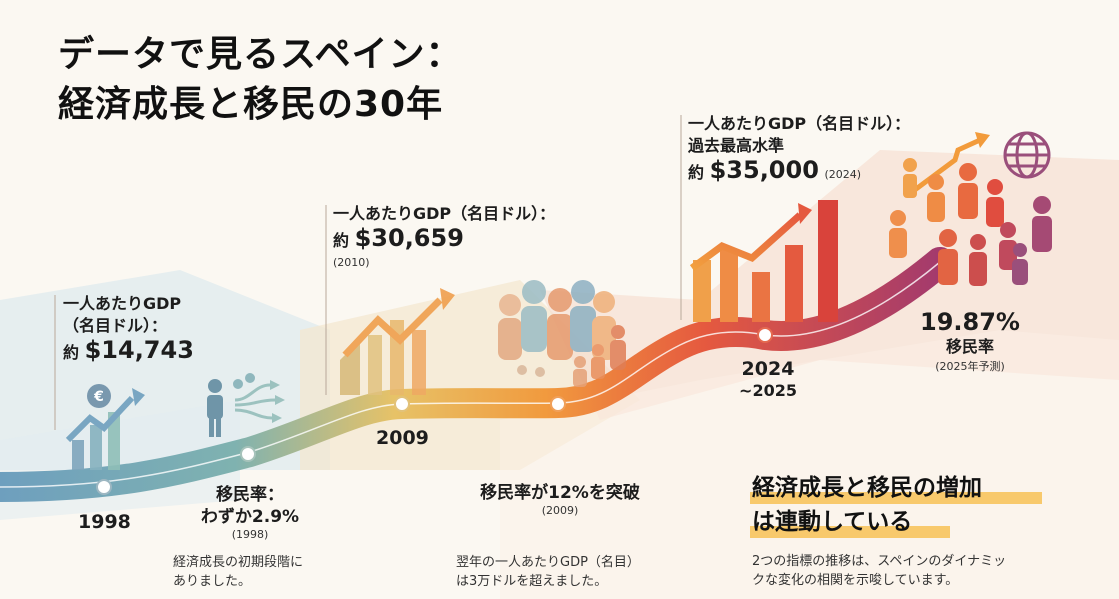 The height and width of the screenshot is (599, 1119). Describe the element at coordinates (397, 341) in the screenshot. I see `chart-icon-2009` at that location.